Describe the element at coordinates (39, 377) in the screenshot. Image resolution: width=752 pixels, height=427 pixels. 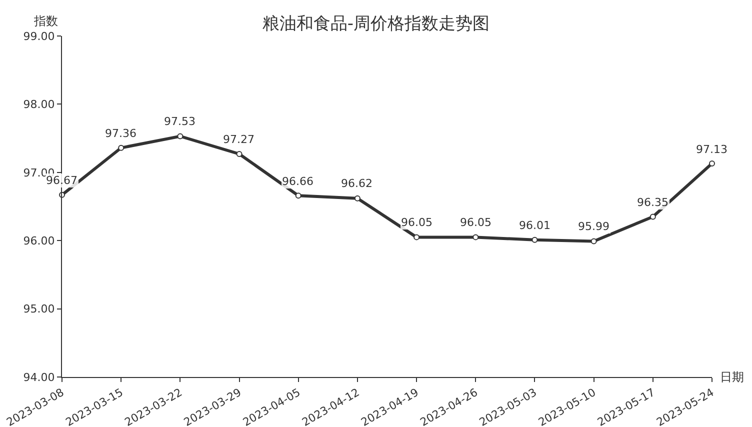
I see `y-tick-label: 94.00` at that location.